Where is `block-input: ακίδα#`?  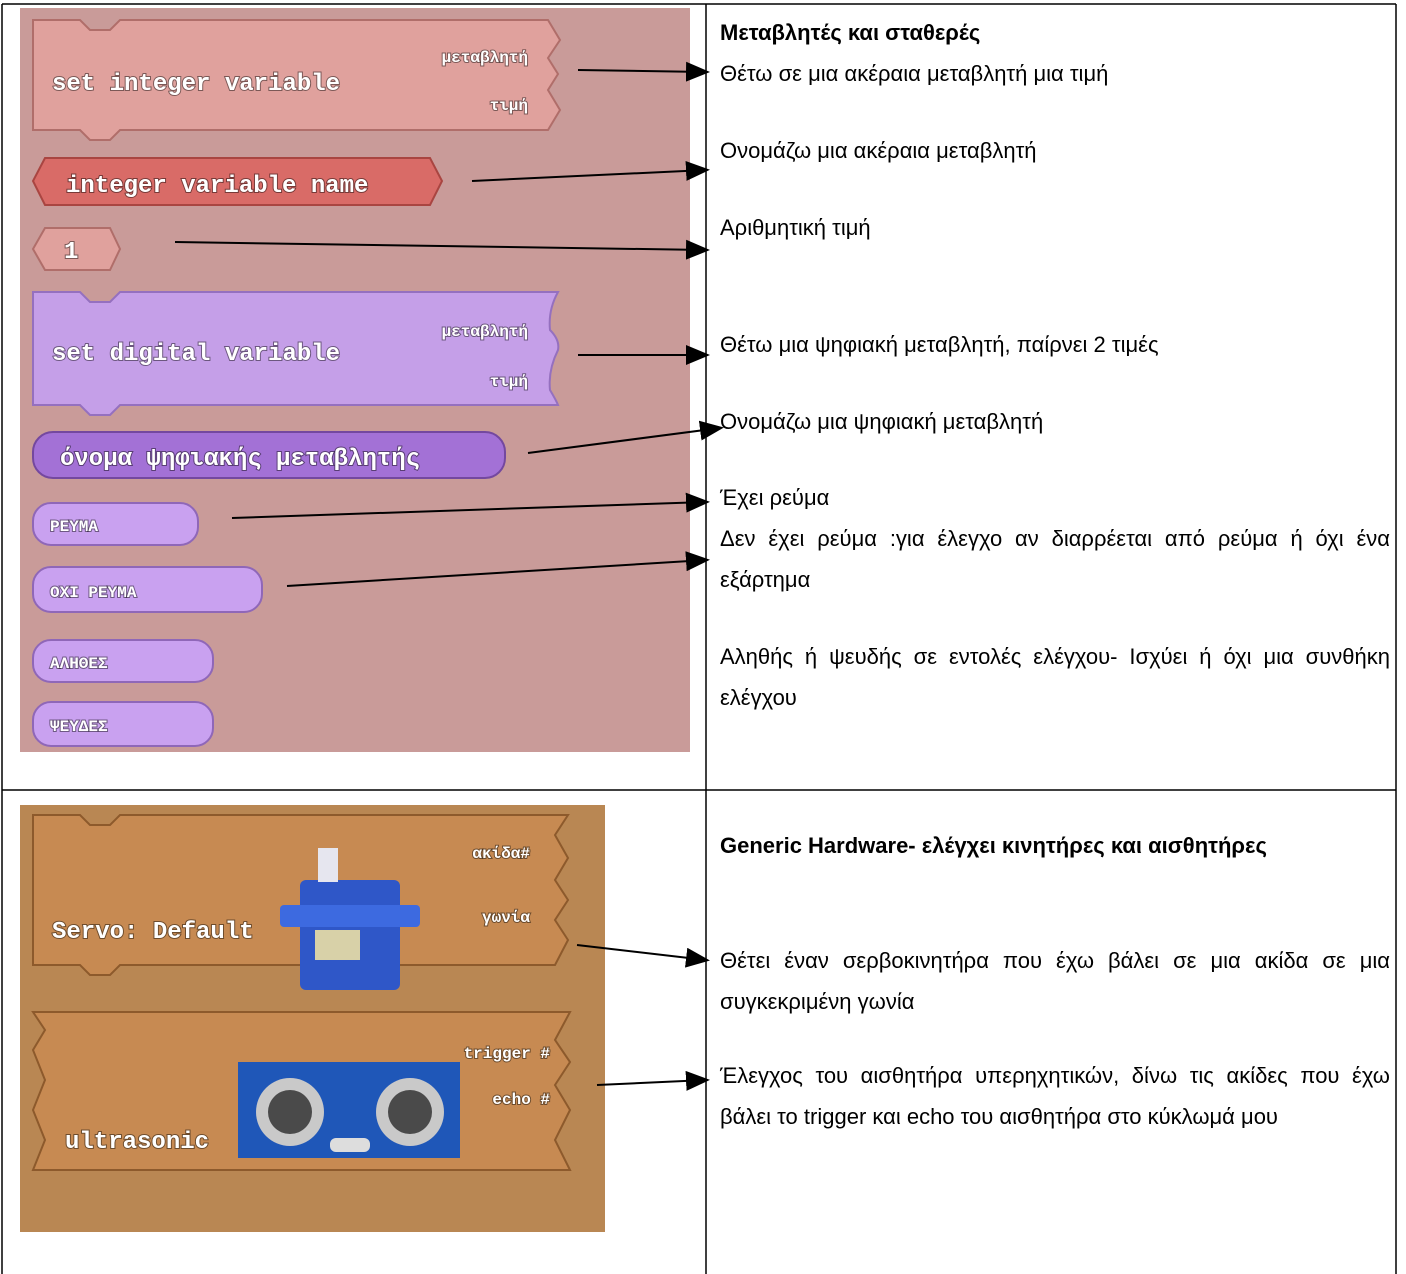
block-input: ακίδα# is located at coordinates (501, 854).